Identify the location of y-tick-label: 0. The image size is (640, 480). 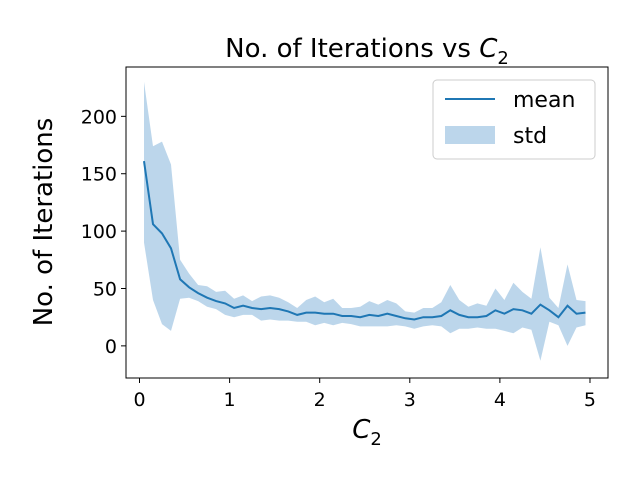
(111, 347).